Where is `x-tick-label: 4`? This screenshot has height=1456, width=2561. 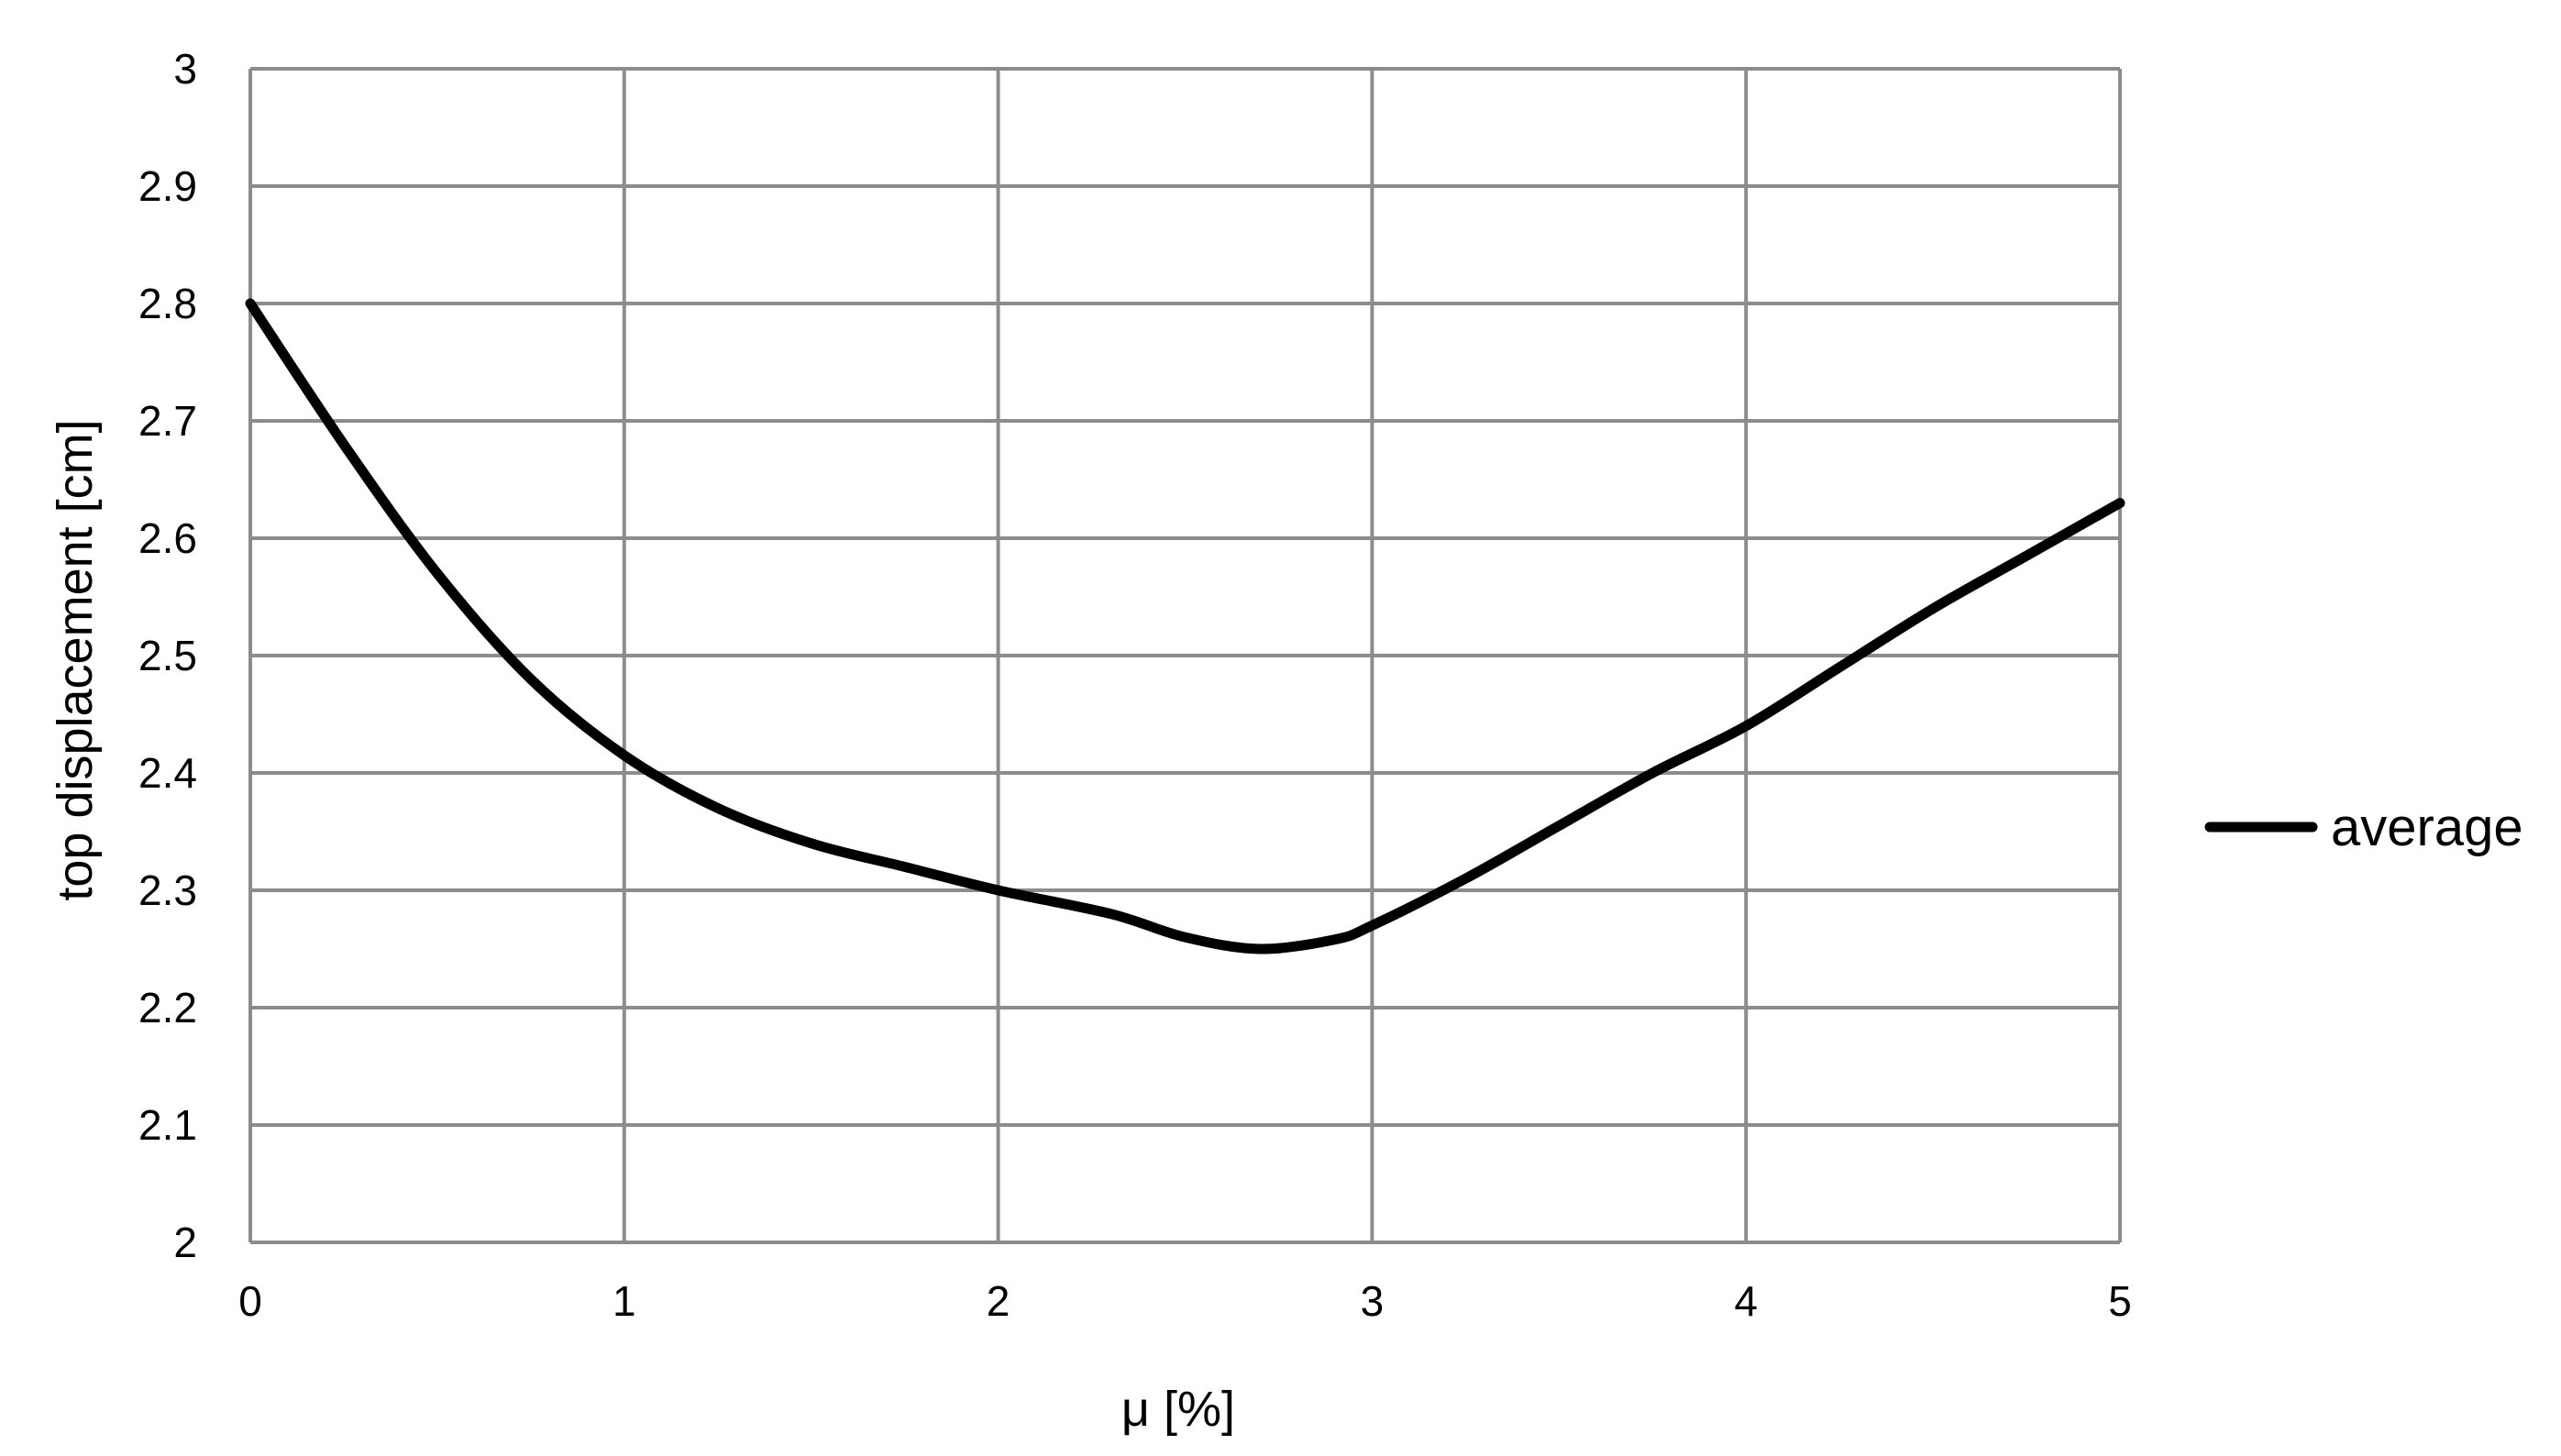 x-tick-label: 4 is located at coordinates (1746, 1301).